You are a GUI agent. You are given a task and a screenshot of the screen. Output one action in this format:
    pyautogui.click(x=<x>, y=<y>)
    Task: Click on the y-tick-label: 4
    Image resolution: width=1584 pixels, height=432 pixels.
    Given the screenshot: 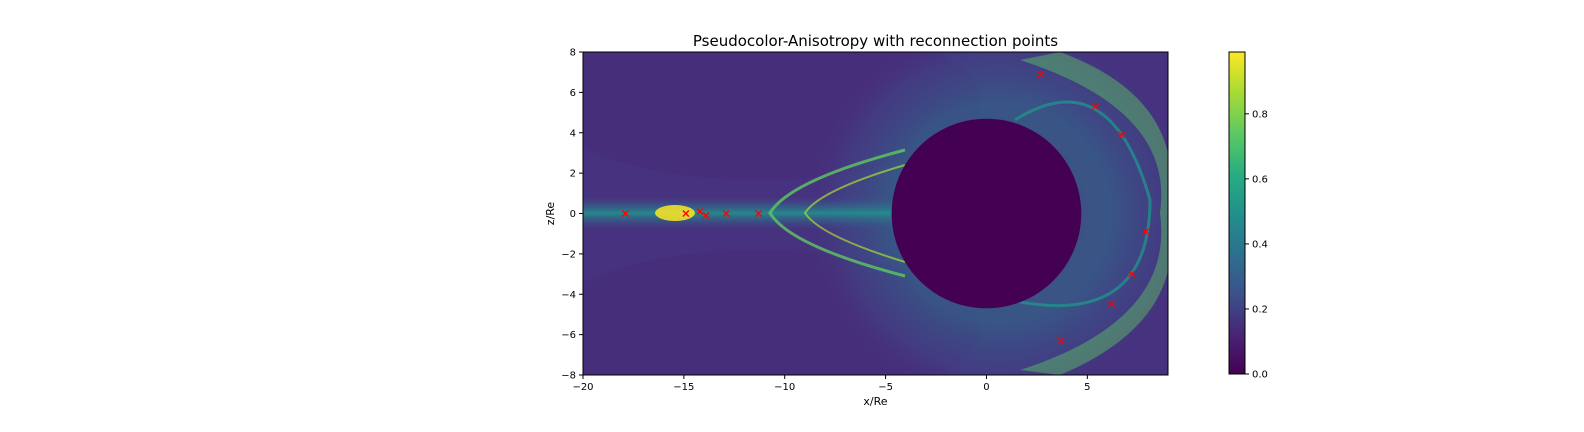 What is the action you would take?
    pyautogui.click(x=573, y=133)
    